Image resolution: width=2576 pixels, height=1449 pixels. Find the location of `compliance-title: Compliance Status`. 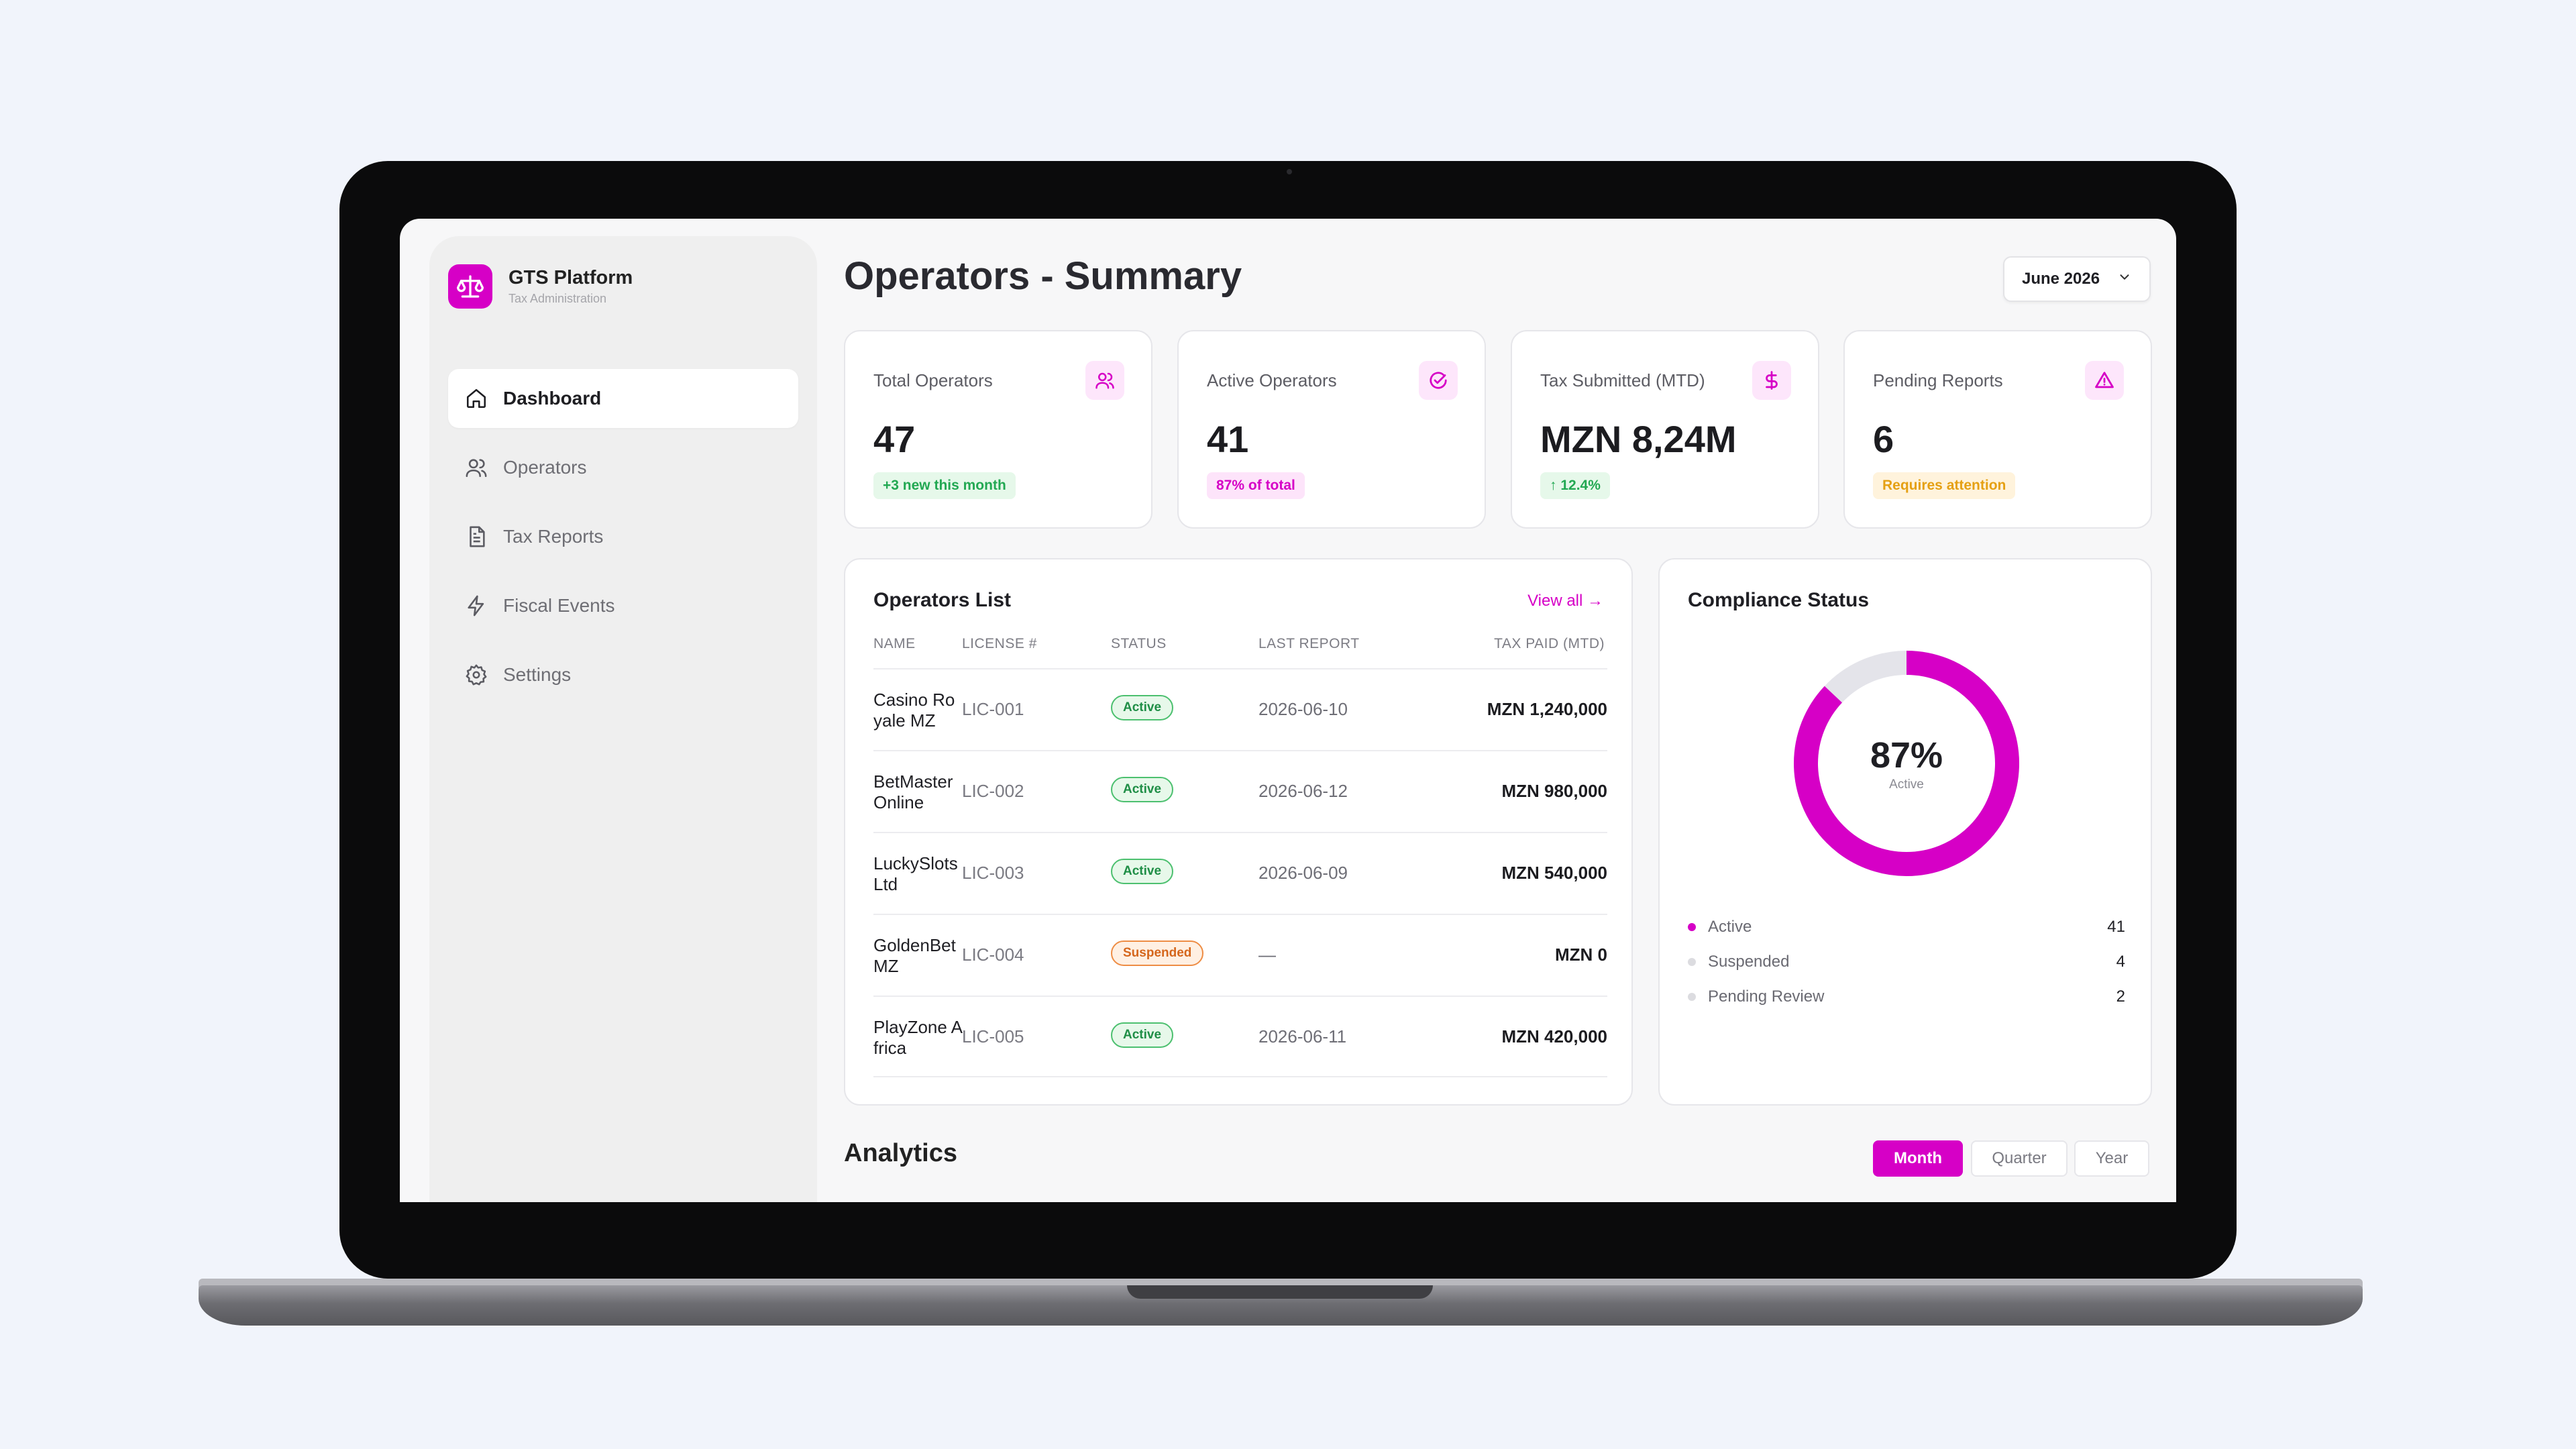

compliance-title: Compliance Status is located at coordinates (1779, 600).